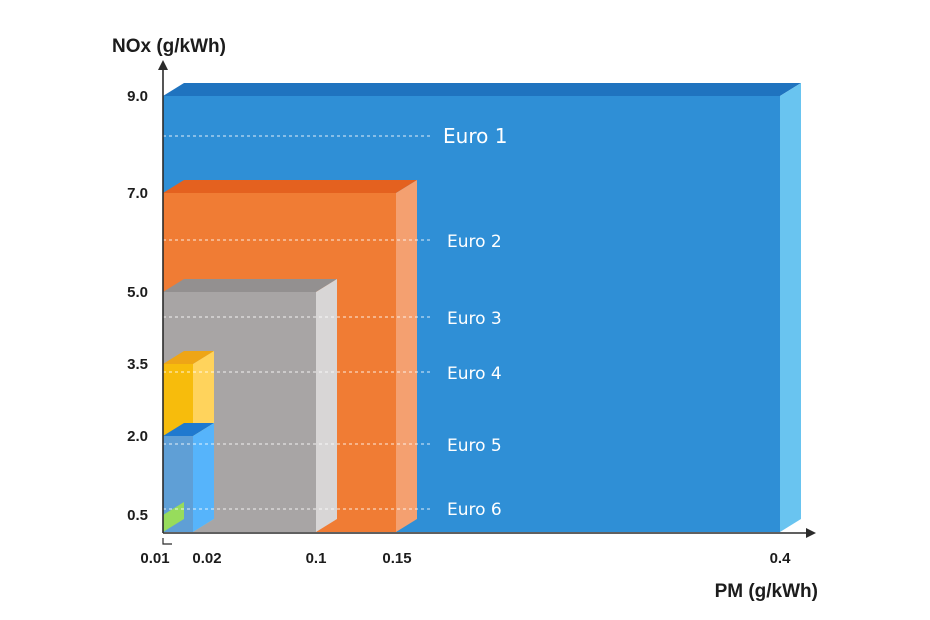  Describe the element at coordinates (474, 319) in the screenshot. I see `label-euro-3: Euro 3` at that location.